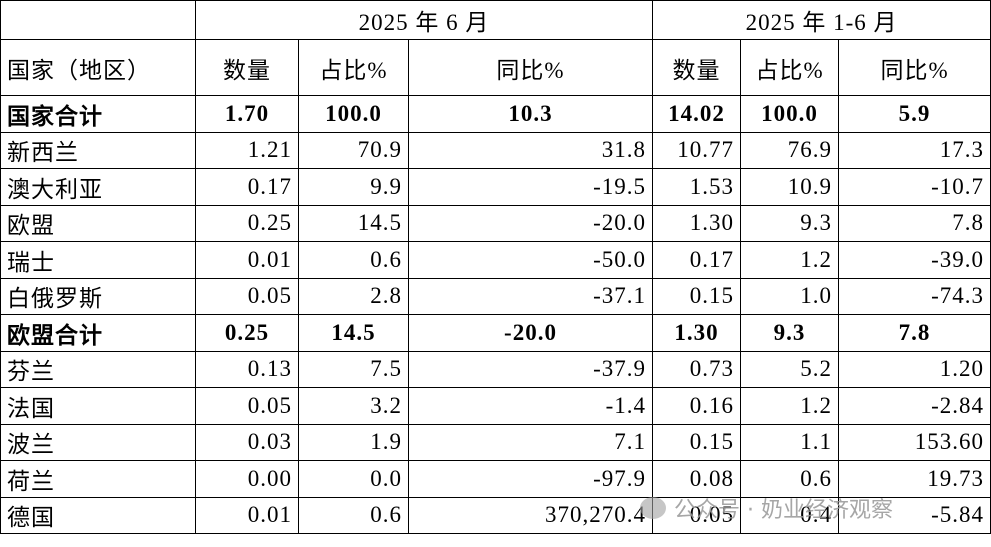 The image size is (991, 547). I want to click on table-cell: 100.0, so click(790, 114).